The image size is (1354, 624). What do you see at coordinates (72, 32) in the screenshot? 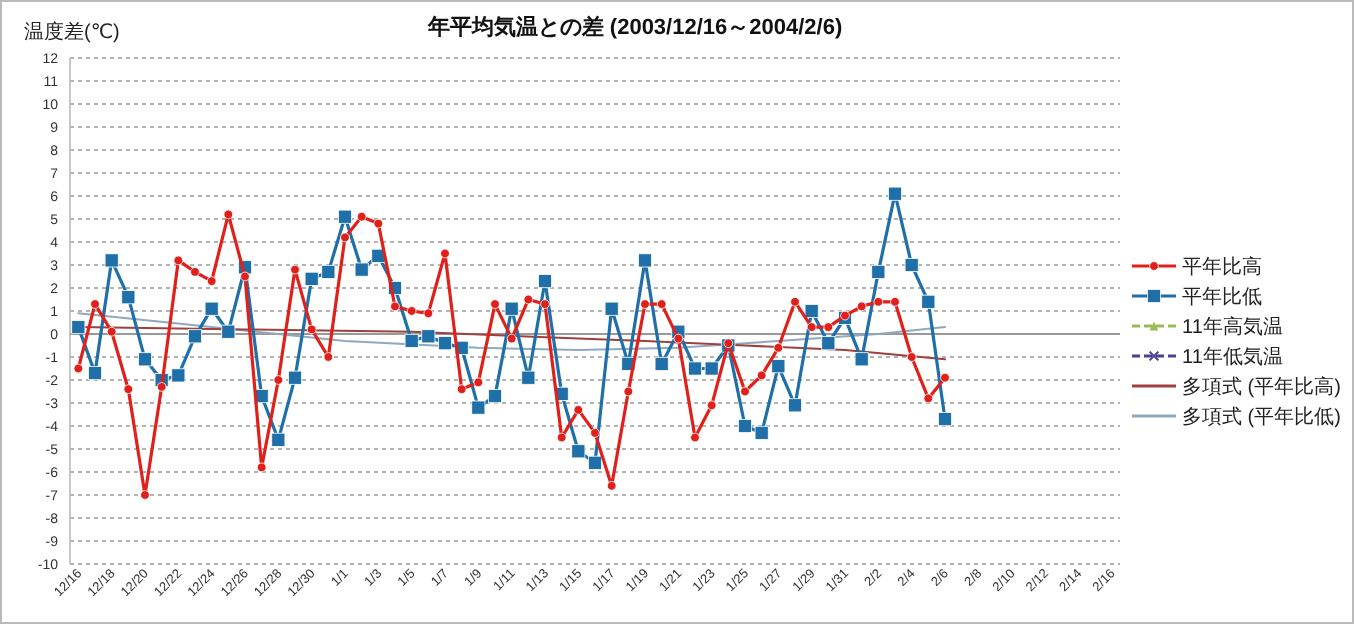
I see `y-axis-title: 温度差(℃)` at bounding box center [72, 32].